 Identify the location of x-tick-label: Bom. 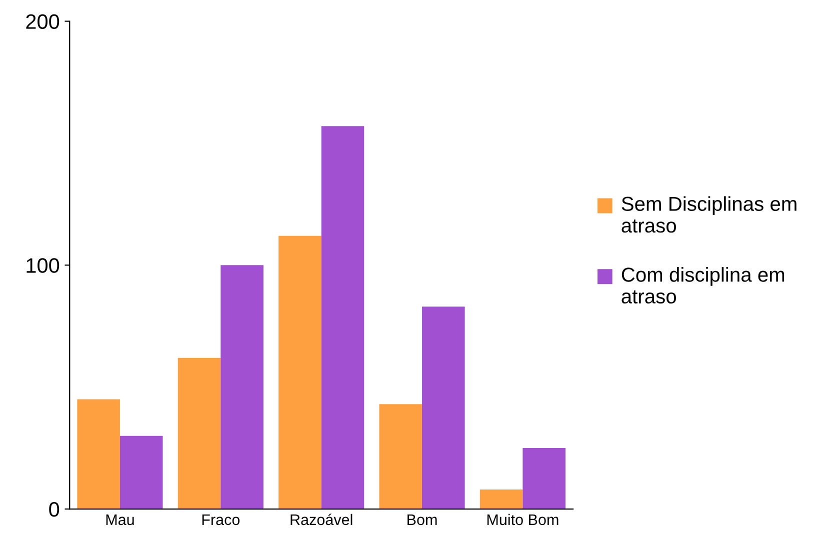
(422, 520).